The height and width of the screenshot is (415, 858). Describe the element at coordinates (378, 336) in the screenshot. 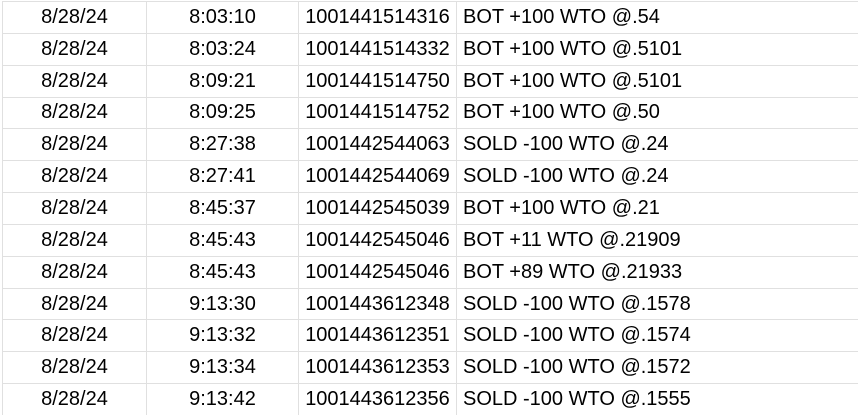

I see `cell-order-id: 1001443612351` at that location.